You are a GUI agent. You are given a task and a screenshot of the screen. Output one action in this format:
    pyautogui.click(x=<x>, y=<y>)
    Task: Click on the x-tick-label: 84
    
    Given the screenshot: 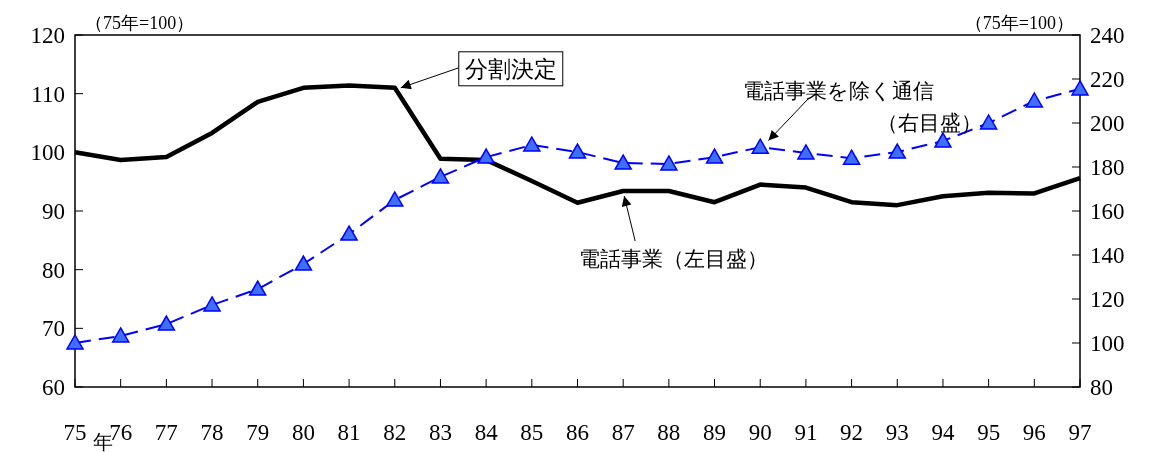 What is the action you would take?
    pyautogui.click(x=486, y=432)
    